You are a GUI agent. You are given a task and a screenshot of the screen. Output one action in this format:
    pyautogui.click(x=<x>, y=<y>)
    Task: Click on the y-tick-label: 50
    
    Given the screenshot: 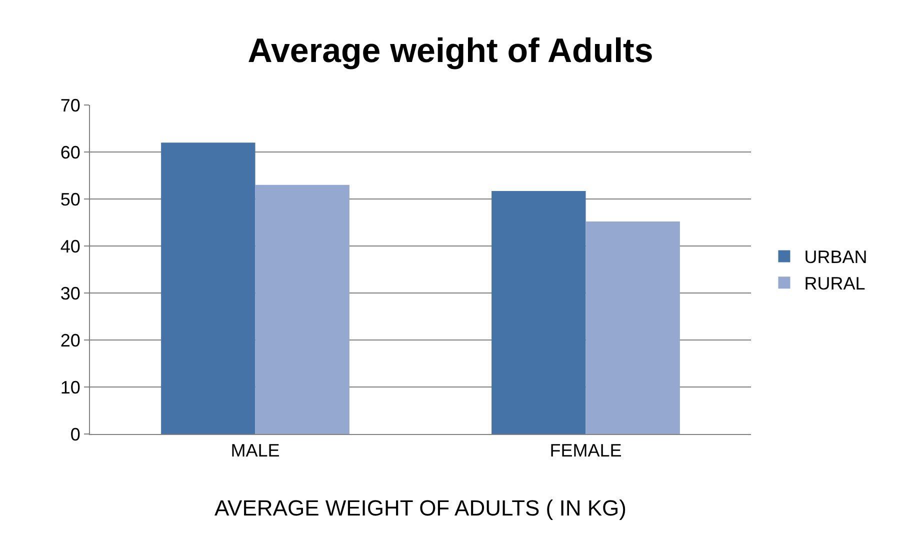 What is the action you would take?
    pyautogui.click(x=70, y=199)
    